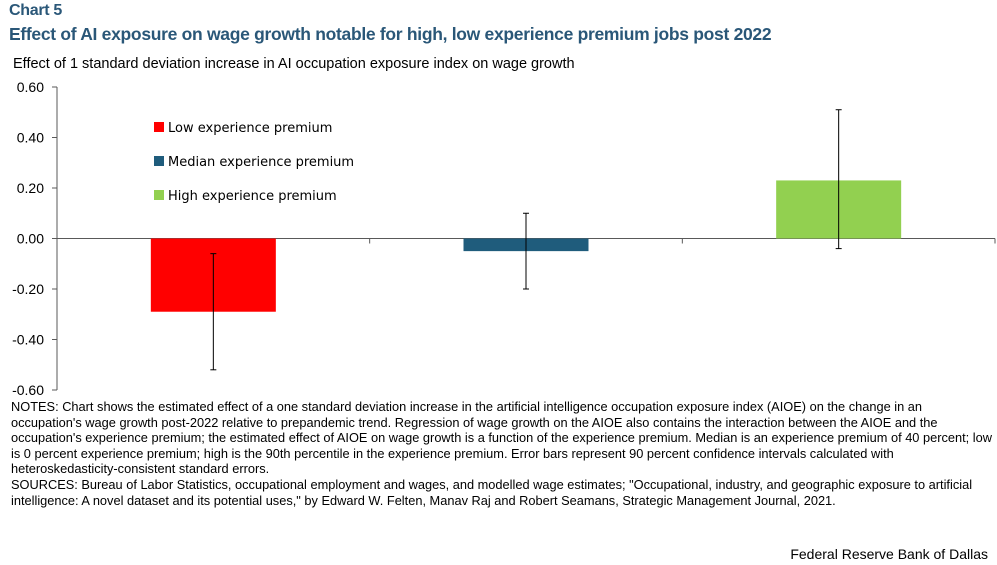 This screenshot has width=997, height=565. Describe the element at coordinates (889, 554) in the screenshot. I see `source-credit: Federal Reserve Bank of Dallas` at that location.